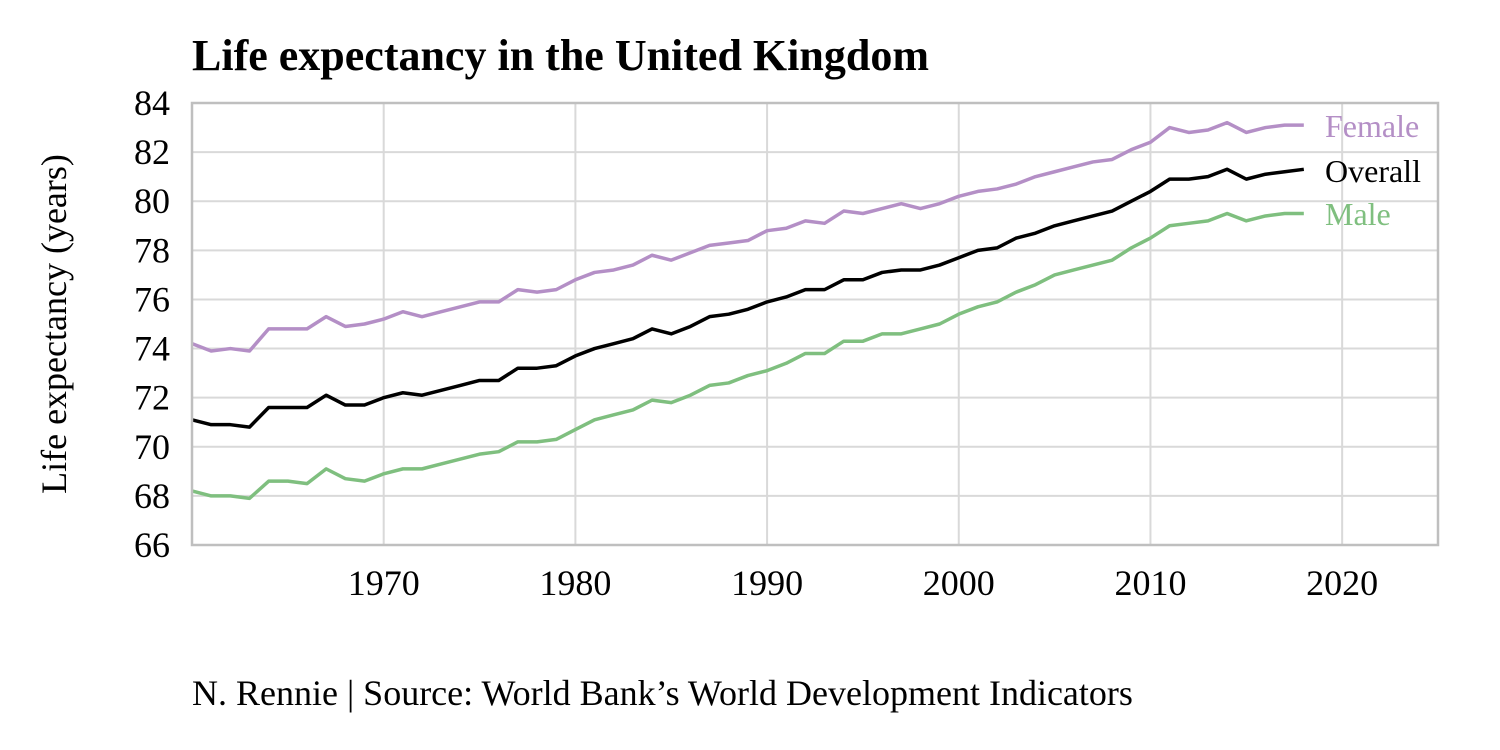  I want to click on y-tick-label: 74, so click(152, 349).